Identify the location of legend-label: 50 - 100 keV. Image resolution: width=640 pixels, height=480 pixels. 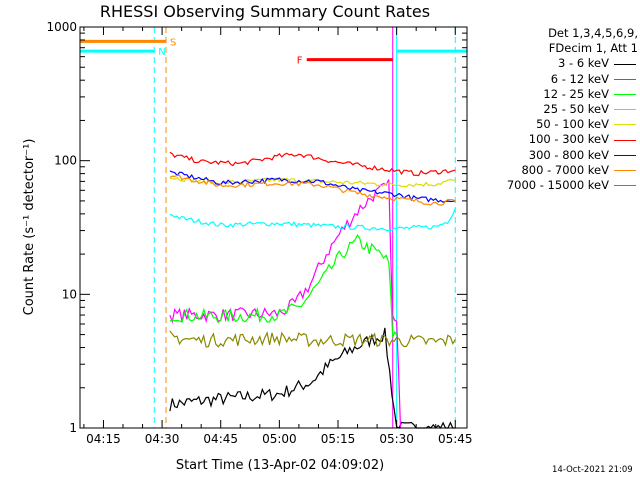
(572, 124).